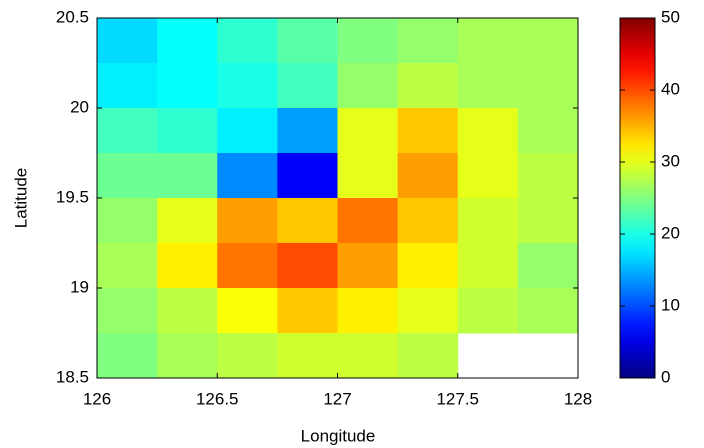 This screenshot has height=448, width=704. I want to click on x-tick-label: 128, so click(578, 398).